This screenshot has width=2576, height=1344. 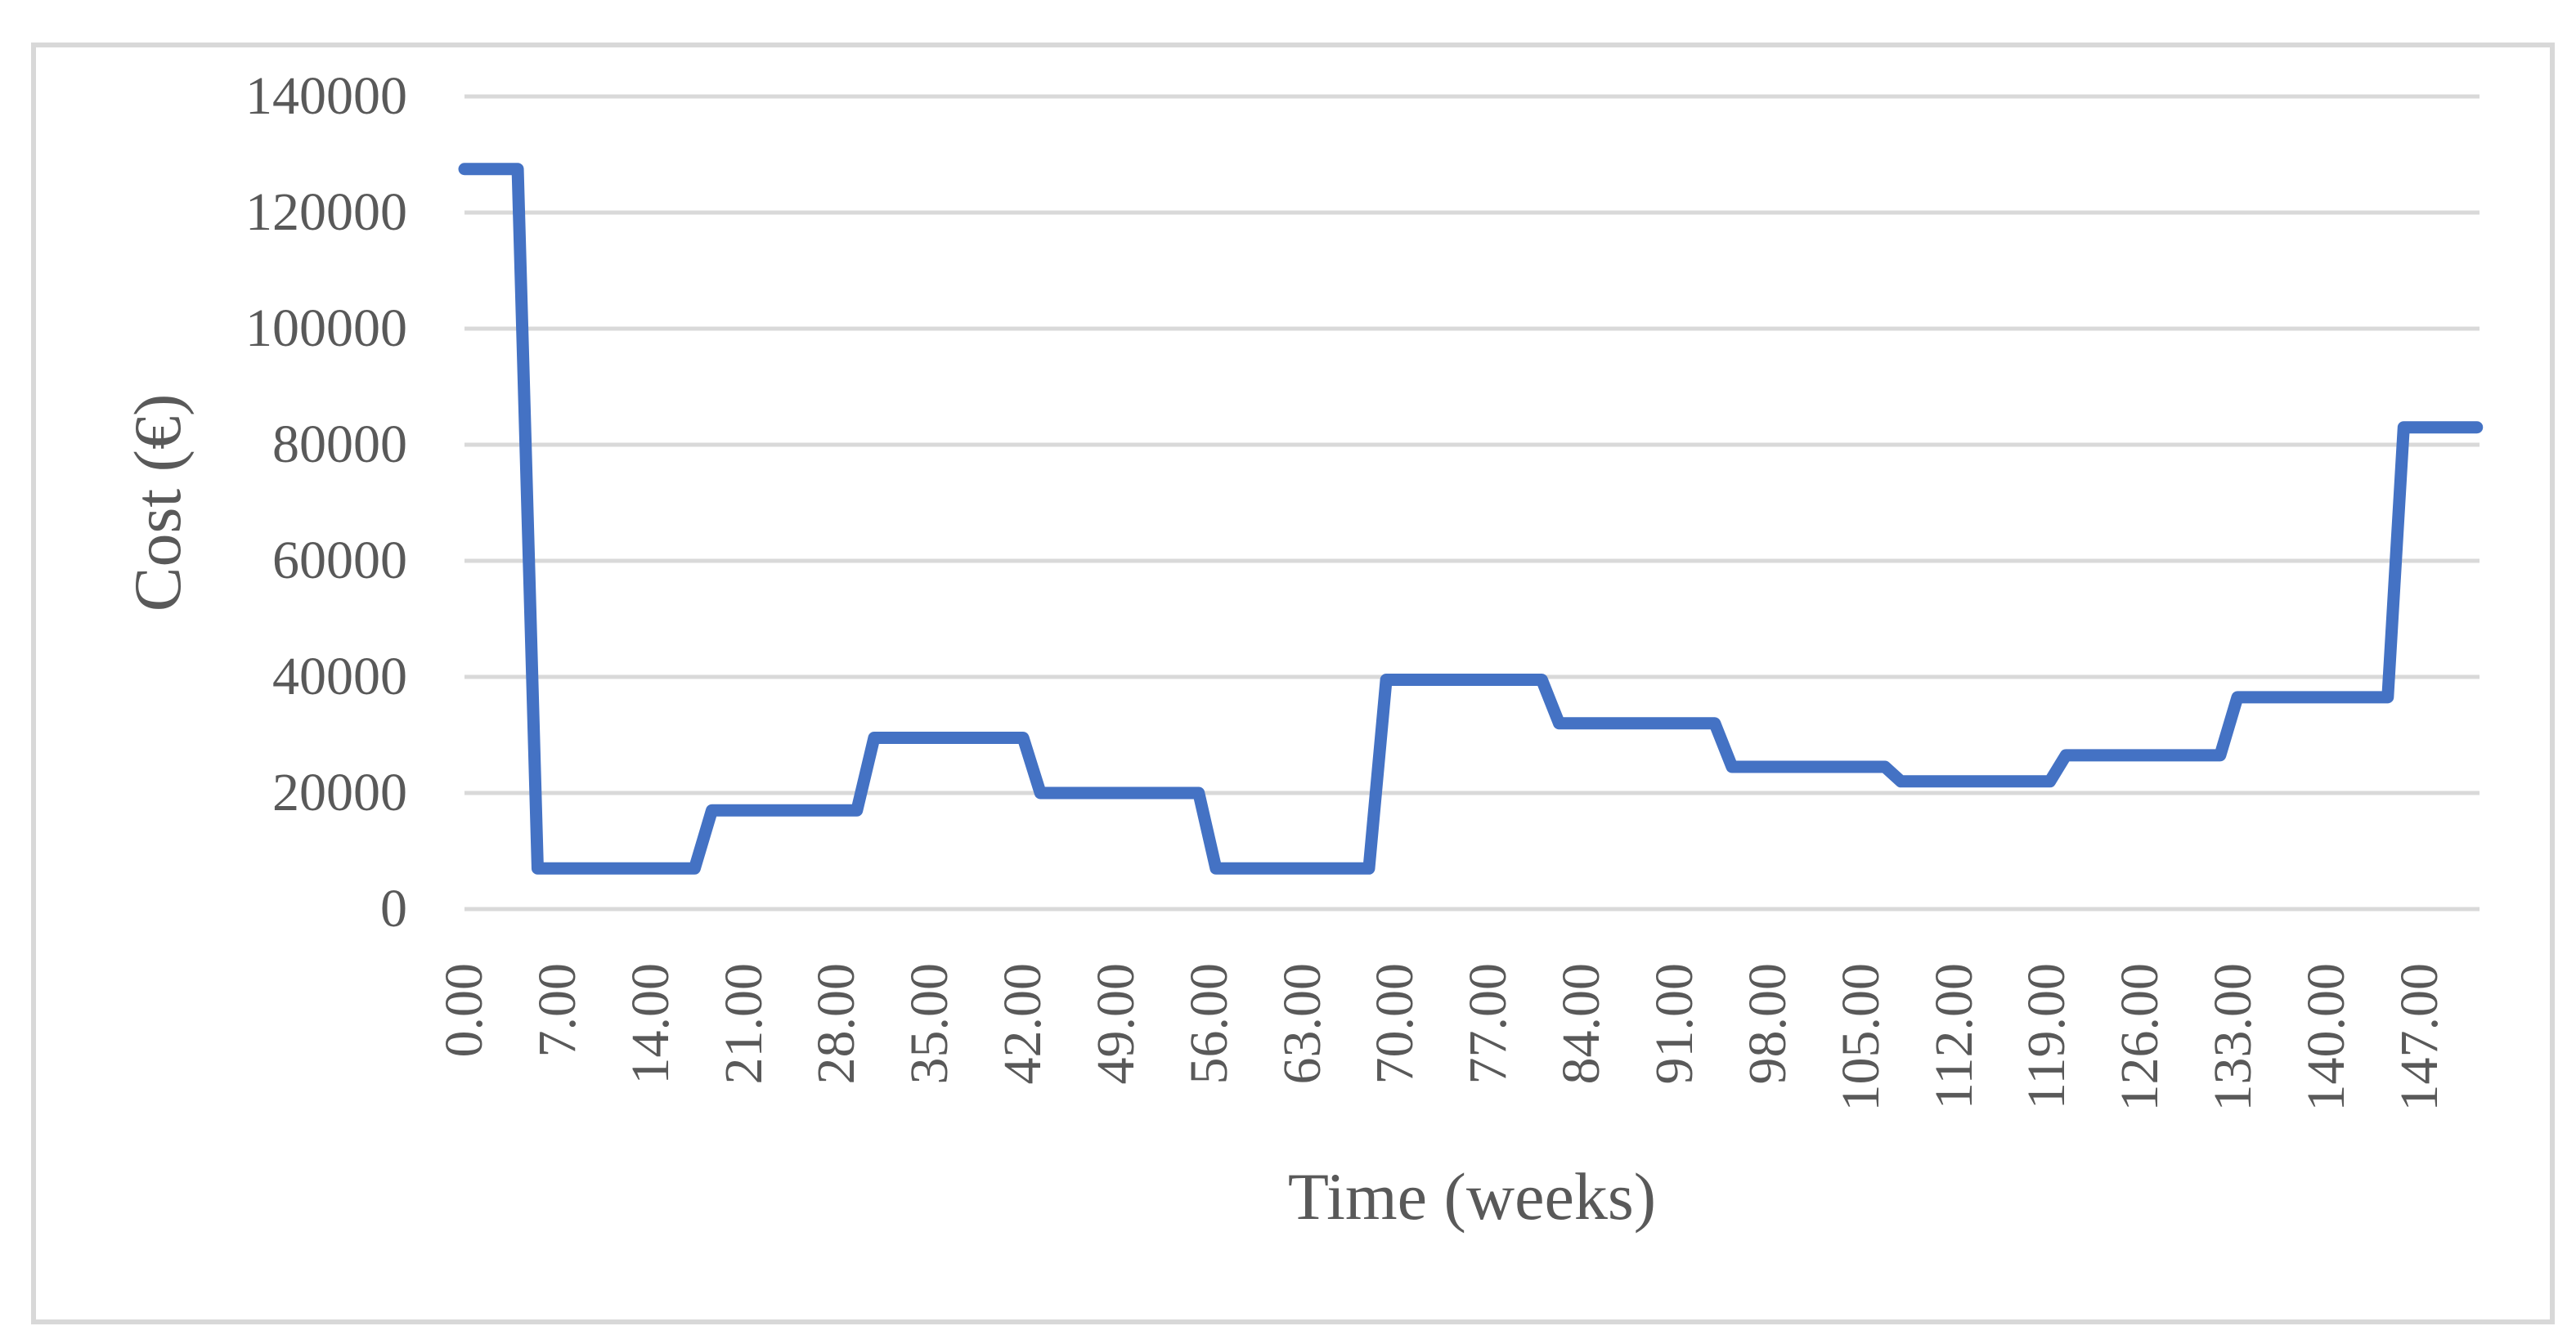 I want to click on y-tick-label: 120000, so click(x=326, y=212).